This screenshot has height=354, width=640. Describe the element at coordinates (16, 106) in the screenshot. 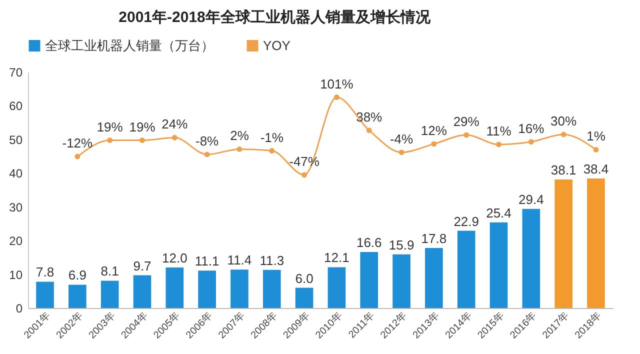

I see `y-tick-label: 60` at that location.